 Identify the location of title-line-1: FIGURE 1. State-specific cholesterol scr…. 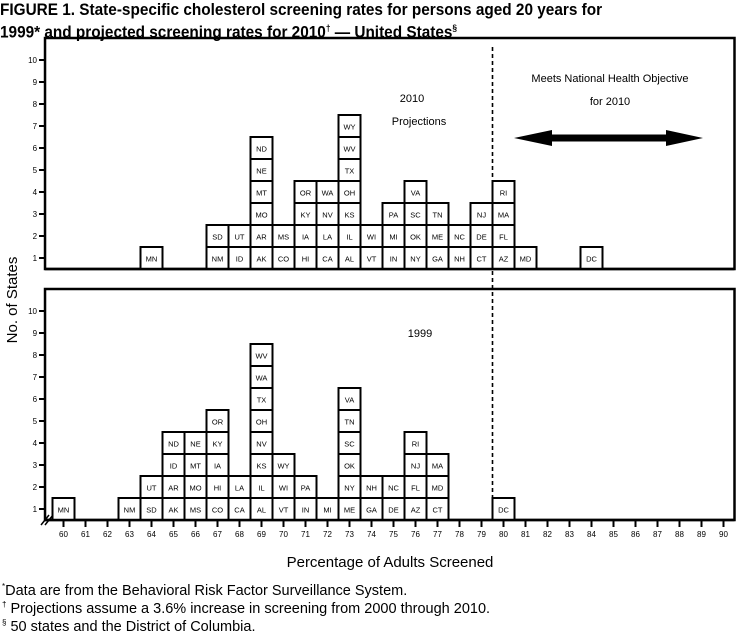
(301, 10).